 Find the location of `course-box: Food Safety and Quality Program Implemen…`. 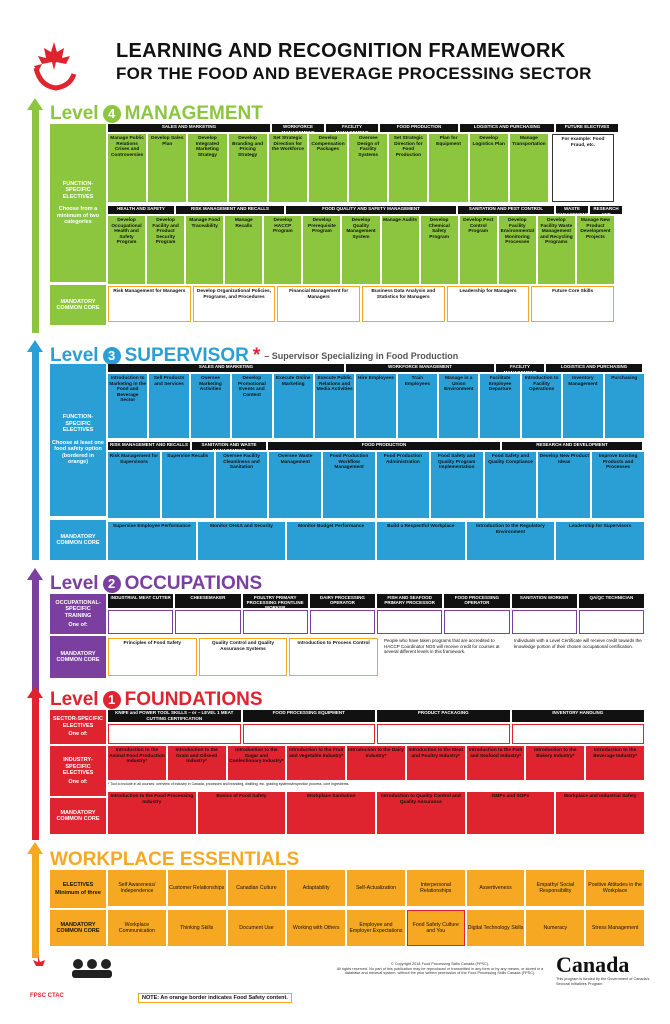

course-box: Food Safety and Quality Program Implemen… is located at coordinates (456, 485).